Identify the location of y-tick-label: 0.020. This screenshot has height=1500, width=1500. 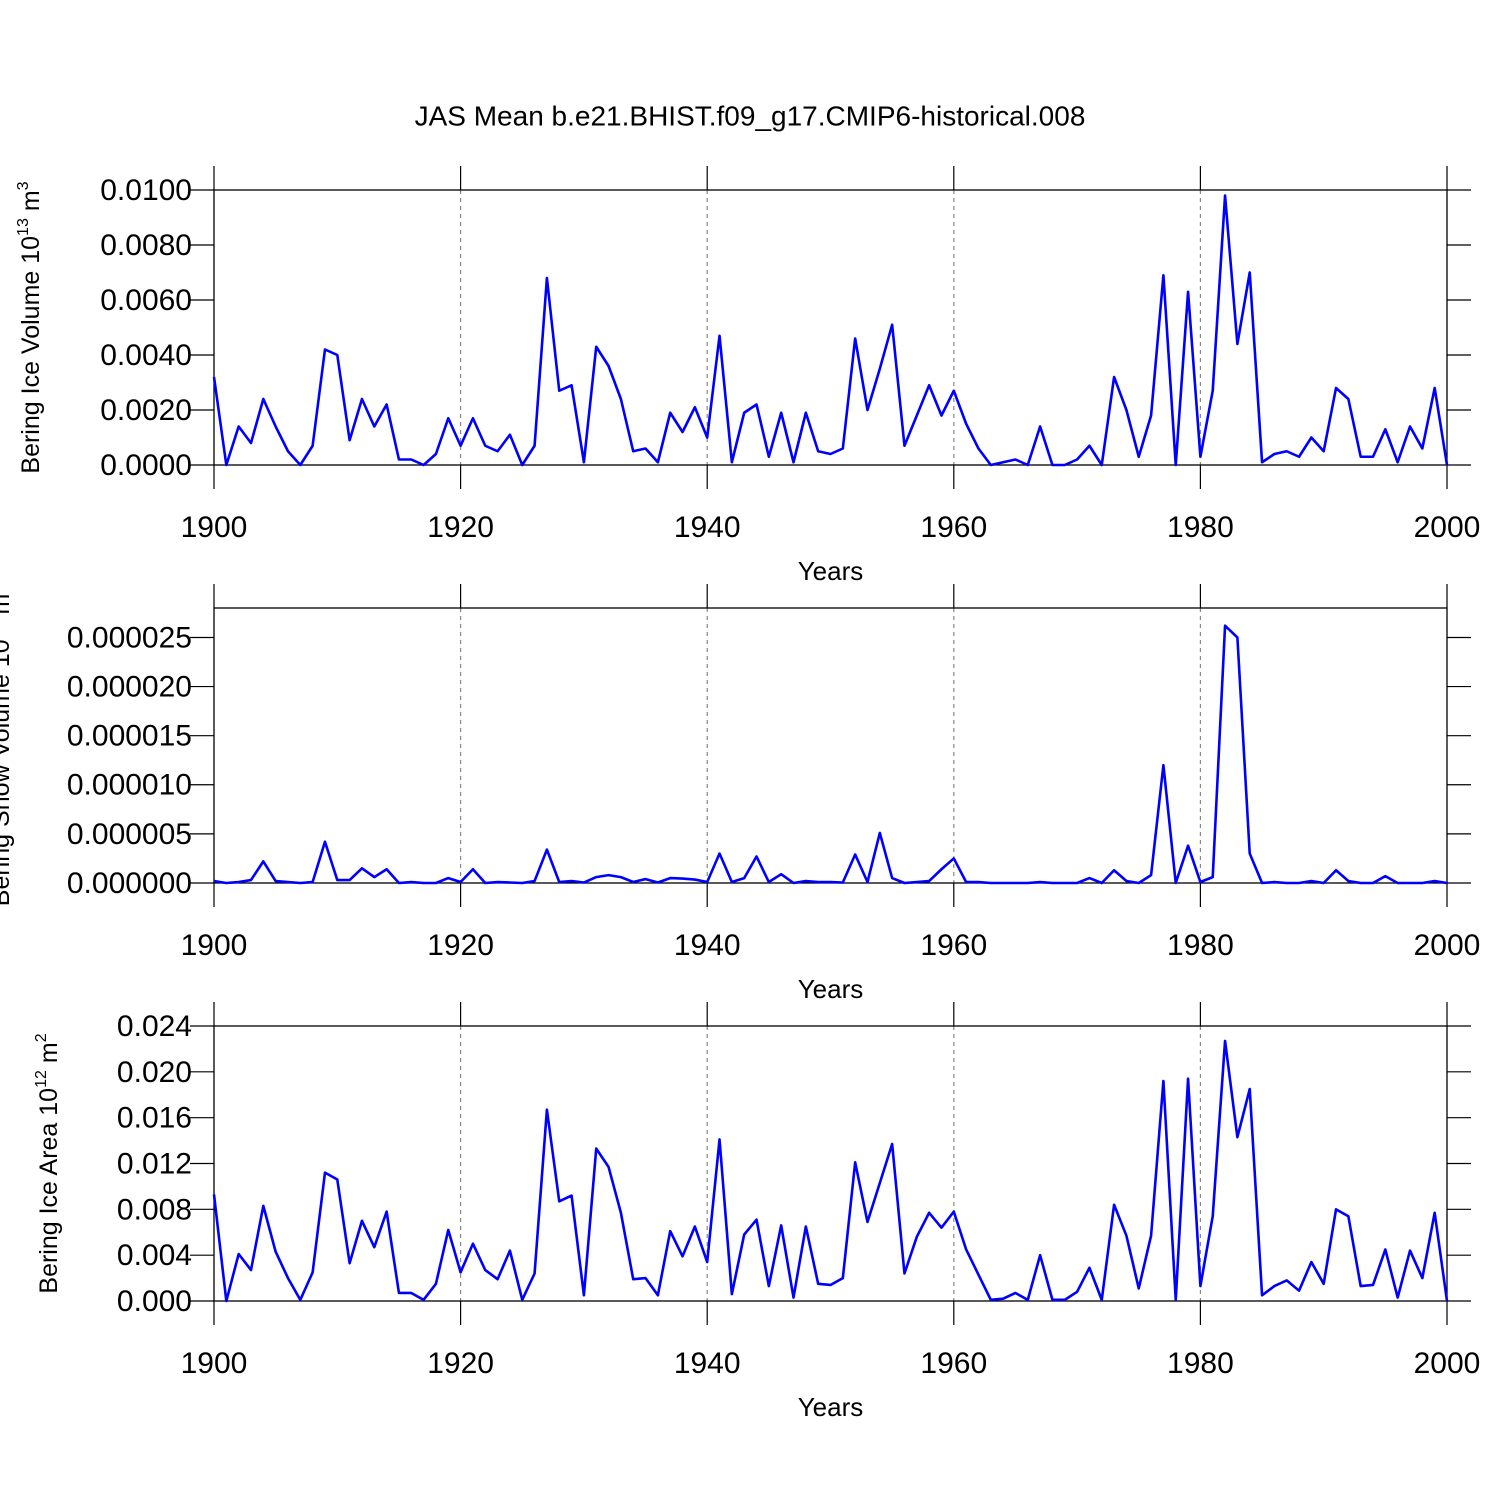
(154, 1072).